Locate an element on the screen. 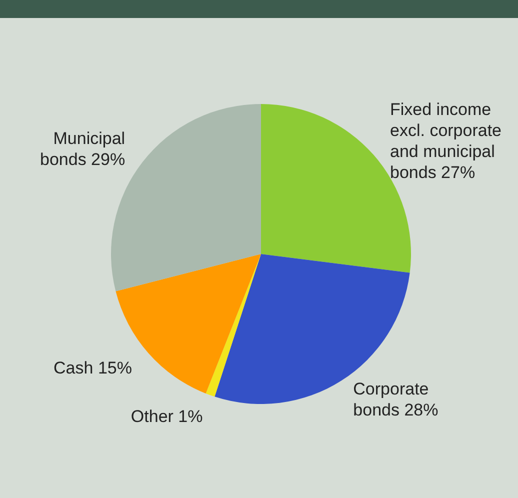 The height and width of the screenshot is (498, 518). slice-label: Fixed income excl. corporate and municipal bonds 27% is located at coordinates (446, 141).